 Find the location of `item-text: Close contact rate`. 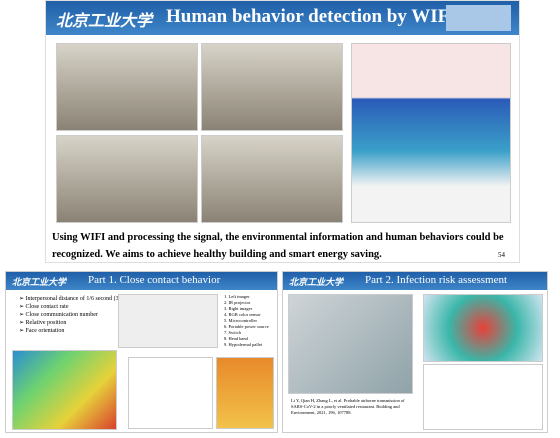

item-text: Close contact rate is located at coordinates (47, 307).